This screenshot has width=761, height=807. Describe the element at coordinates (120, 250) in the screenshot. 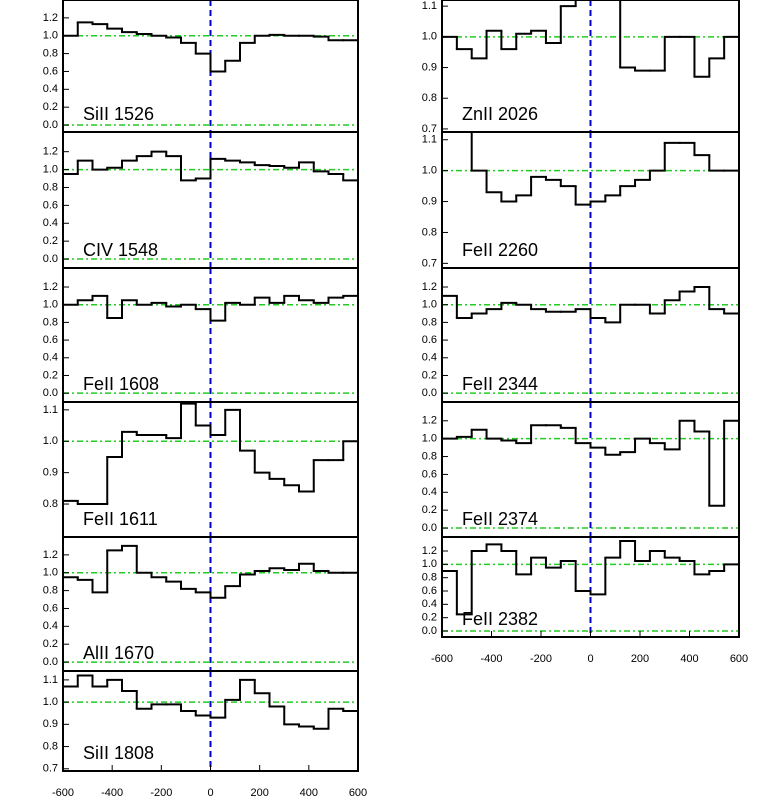

I see `panel-label: CIV 1548` at that location.